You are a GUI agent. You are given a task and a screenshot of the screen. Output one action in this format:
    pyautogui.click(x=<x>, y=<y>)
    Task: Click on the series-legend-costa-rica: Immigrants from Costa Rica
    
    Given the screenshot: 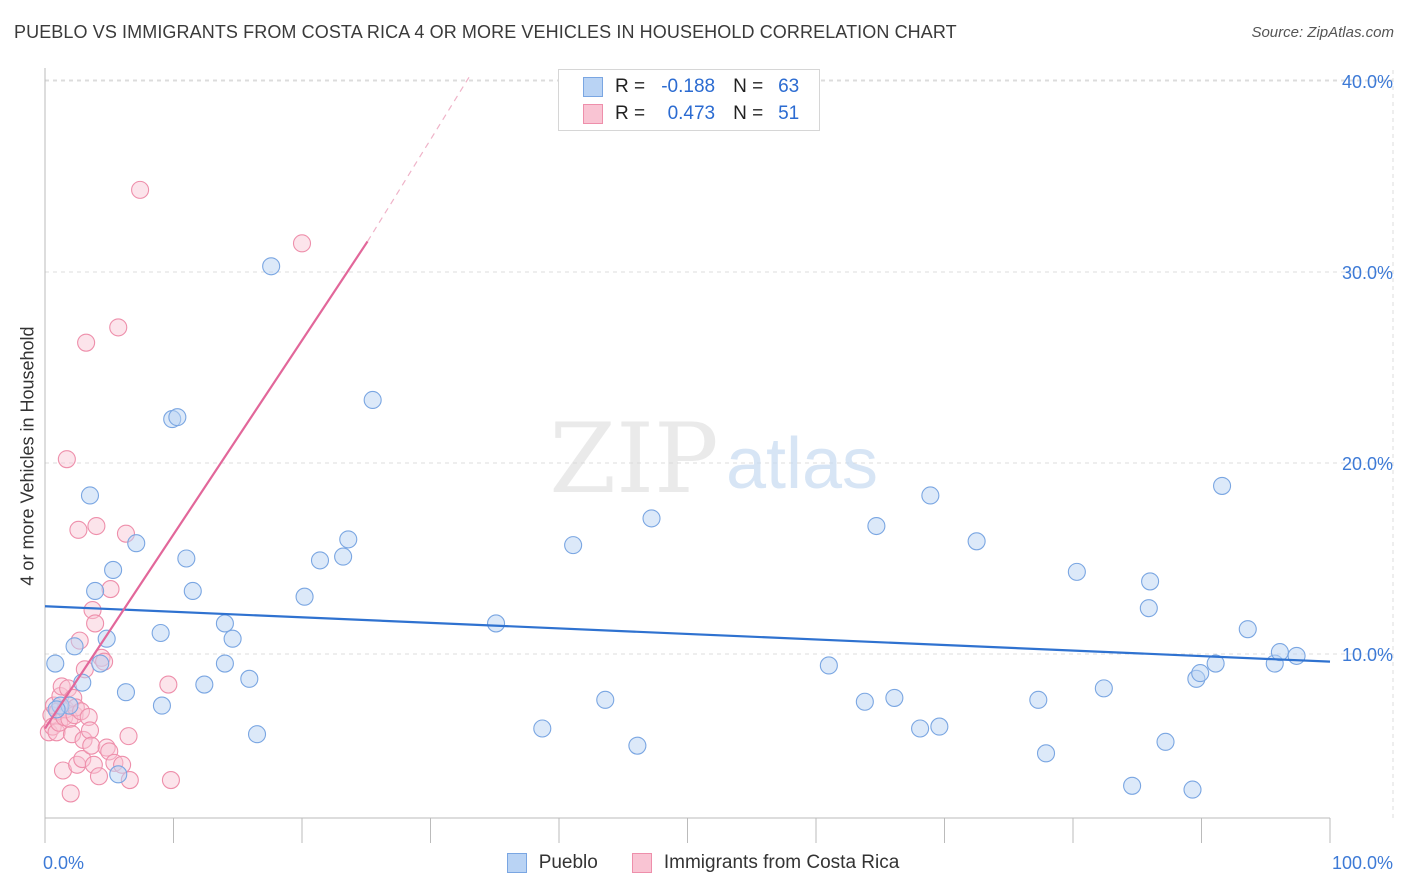 What is the action you would take?
    pyautogui.click(x=765, y=863)
    